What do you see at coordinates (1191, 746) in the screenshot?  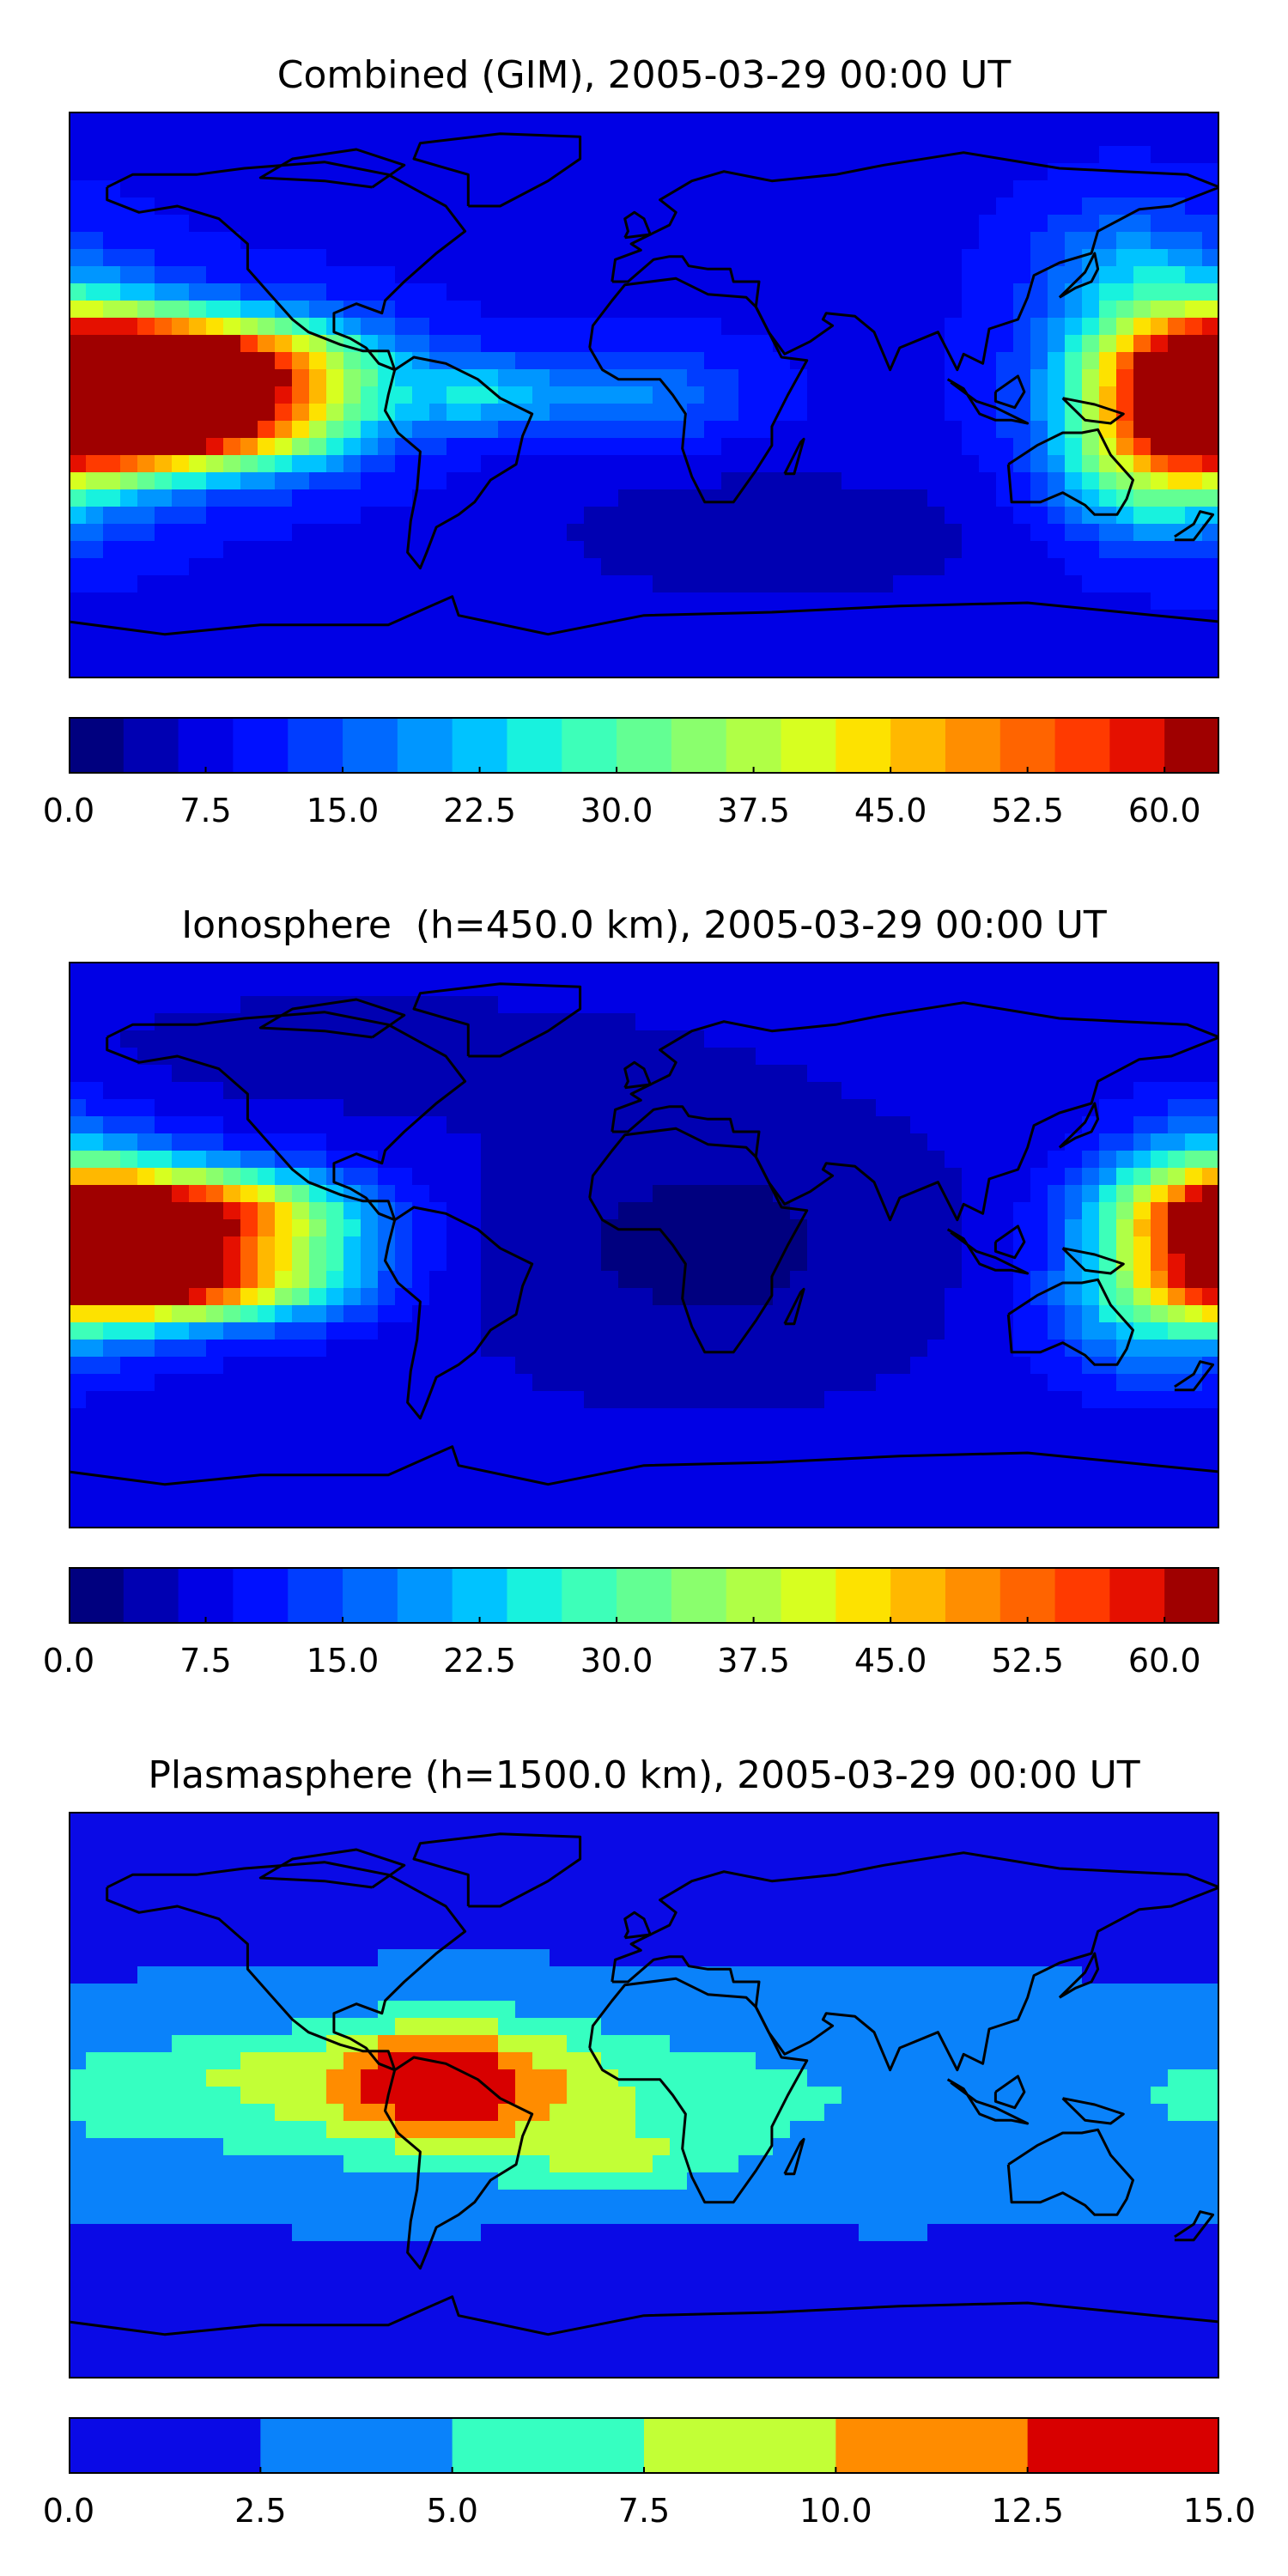 I see `colorbar-swatch` at bounding box center [1191, 746].